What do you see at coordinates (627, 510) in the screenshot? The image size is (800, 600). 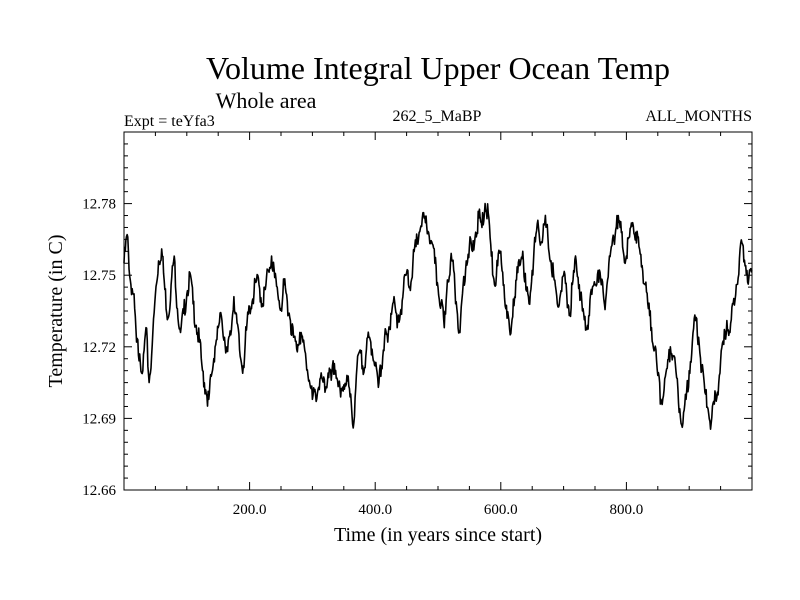 I see `x-tick-label: 800.0` at bounding box center [627, 510].